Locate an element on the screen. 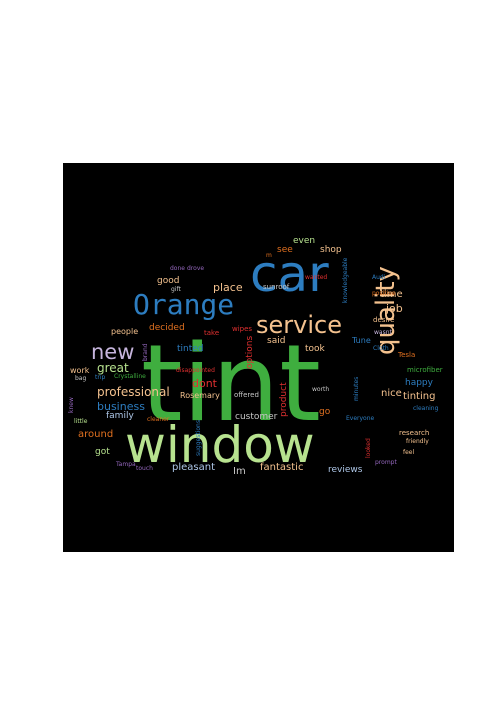 Image resolution: width=504 pixels, height=720 pixels. word-worth: worth is located at coordinates (321, 389).